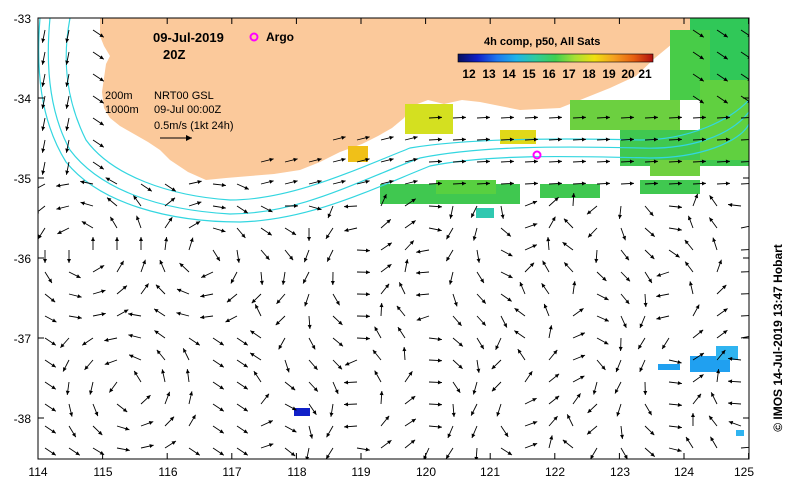 The image size is (790, 492). What do you see at coordinates (744, 118) in the screenshot?
I see `current-vector` at bounding box center [744, 118].